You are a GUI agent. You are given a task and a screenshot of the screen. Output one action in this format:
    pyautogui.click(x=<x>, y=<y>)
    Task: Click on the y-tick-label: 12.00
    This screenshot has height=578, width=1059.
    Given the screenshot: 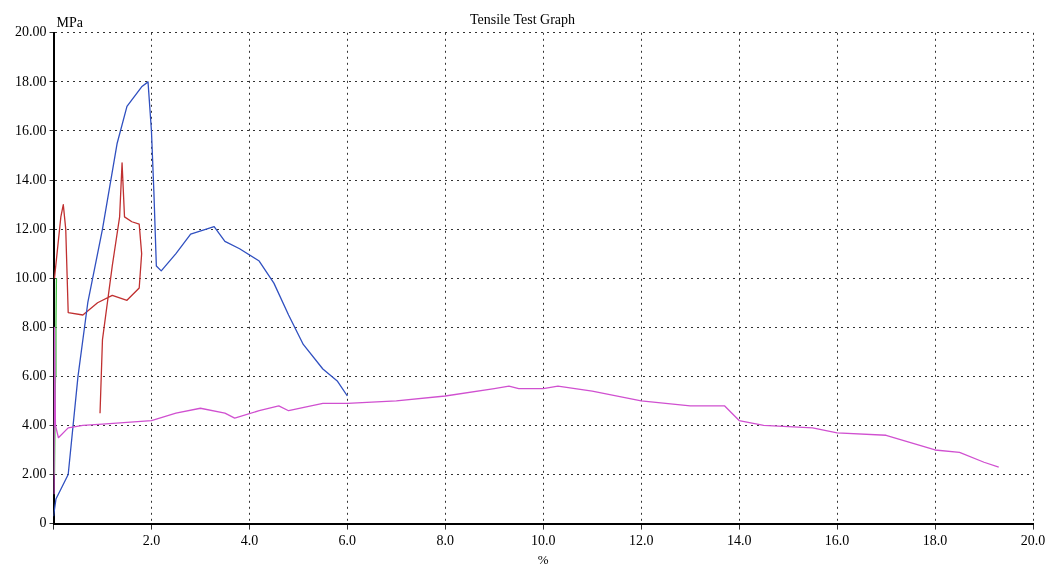 What is the action you would take?
    pyautogui.click(x=31, y=228)
    